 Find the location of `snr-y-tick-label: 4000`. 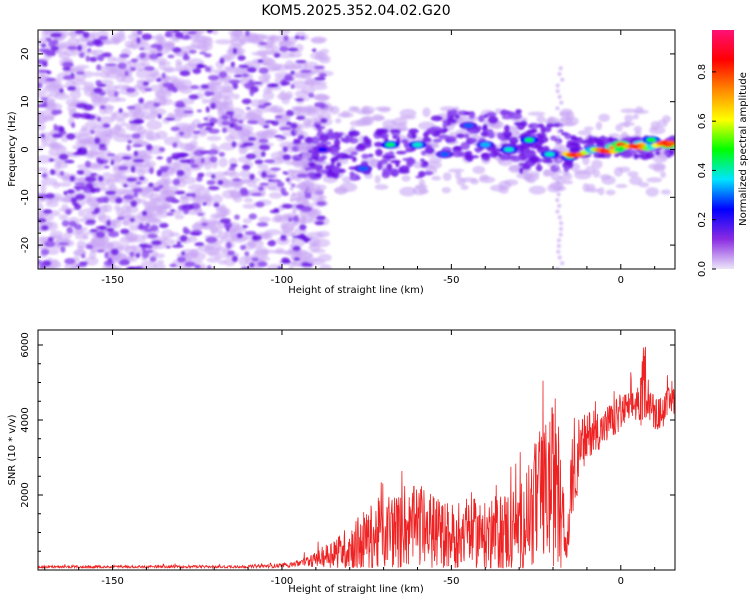

snr-y-tick-label: 4000 is located at coordinates (25, 419).